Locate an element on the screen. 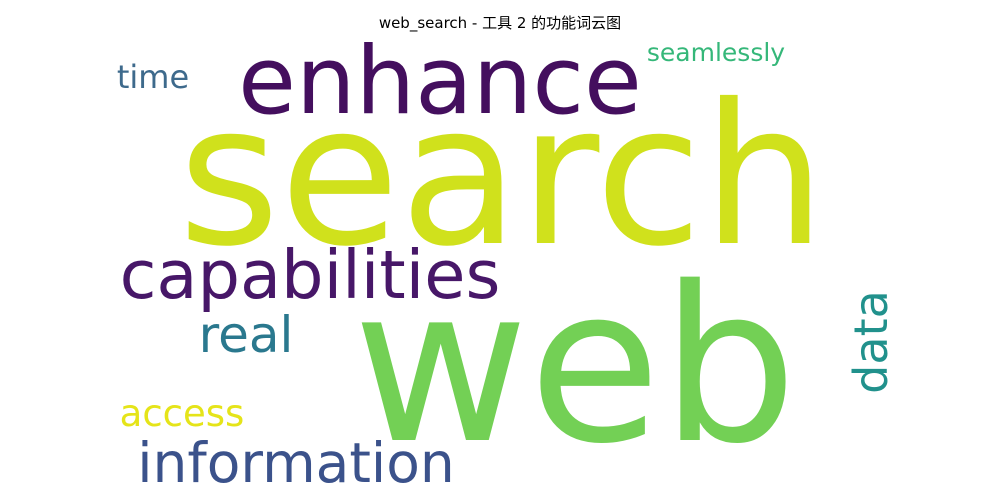 The width and height of the screenshot is (1000, 500). word-seamlessly: seamlessly is located at coordinates (716, 52).